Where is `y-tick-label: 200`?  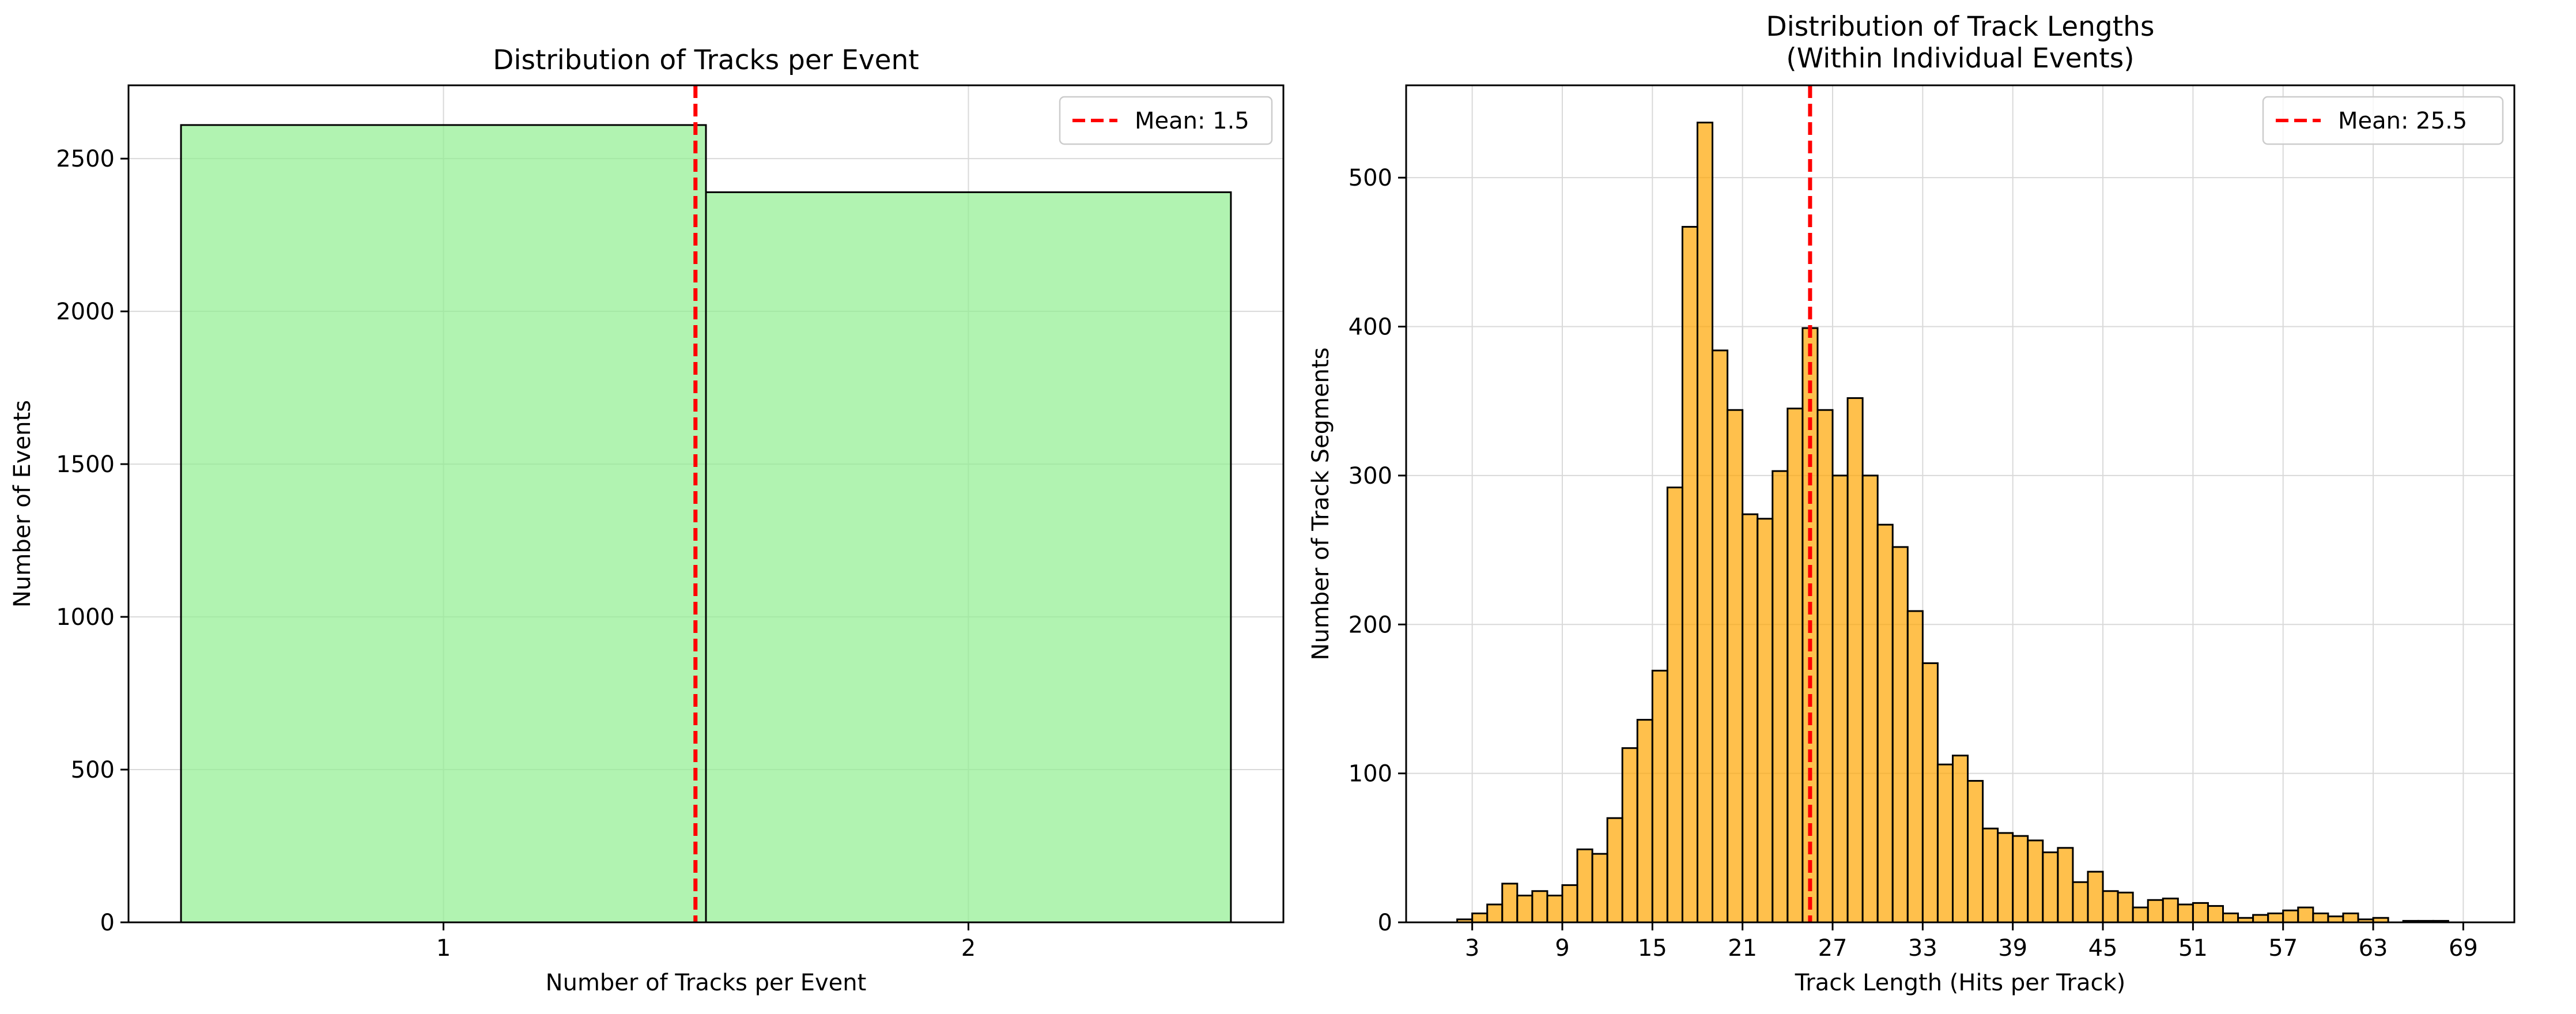 y-tick-label: 200 is located at coordinates (1370, 625).